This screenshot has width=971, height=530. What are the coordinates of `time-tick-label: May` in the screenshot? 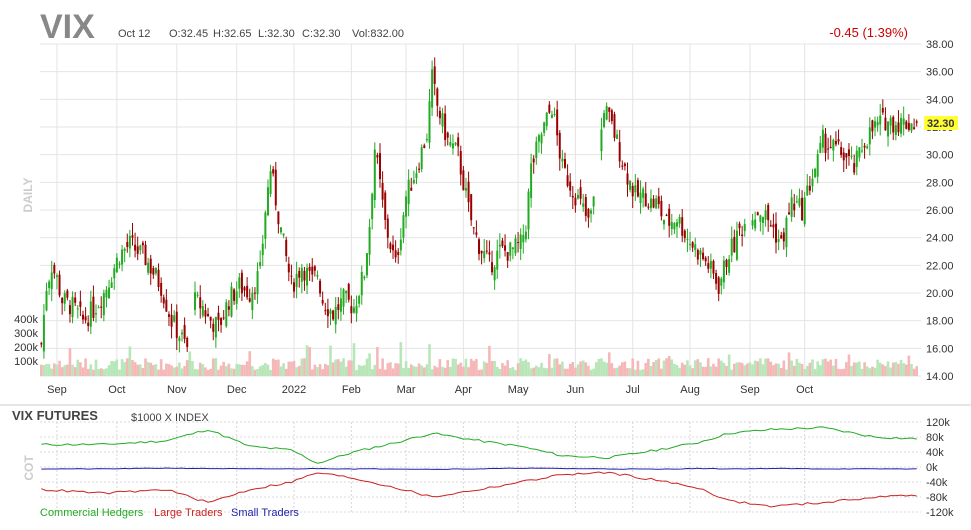 It's located at (518, 390).